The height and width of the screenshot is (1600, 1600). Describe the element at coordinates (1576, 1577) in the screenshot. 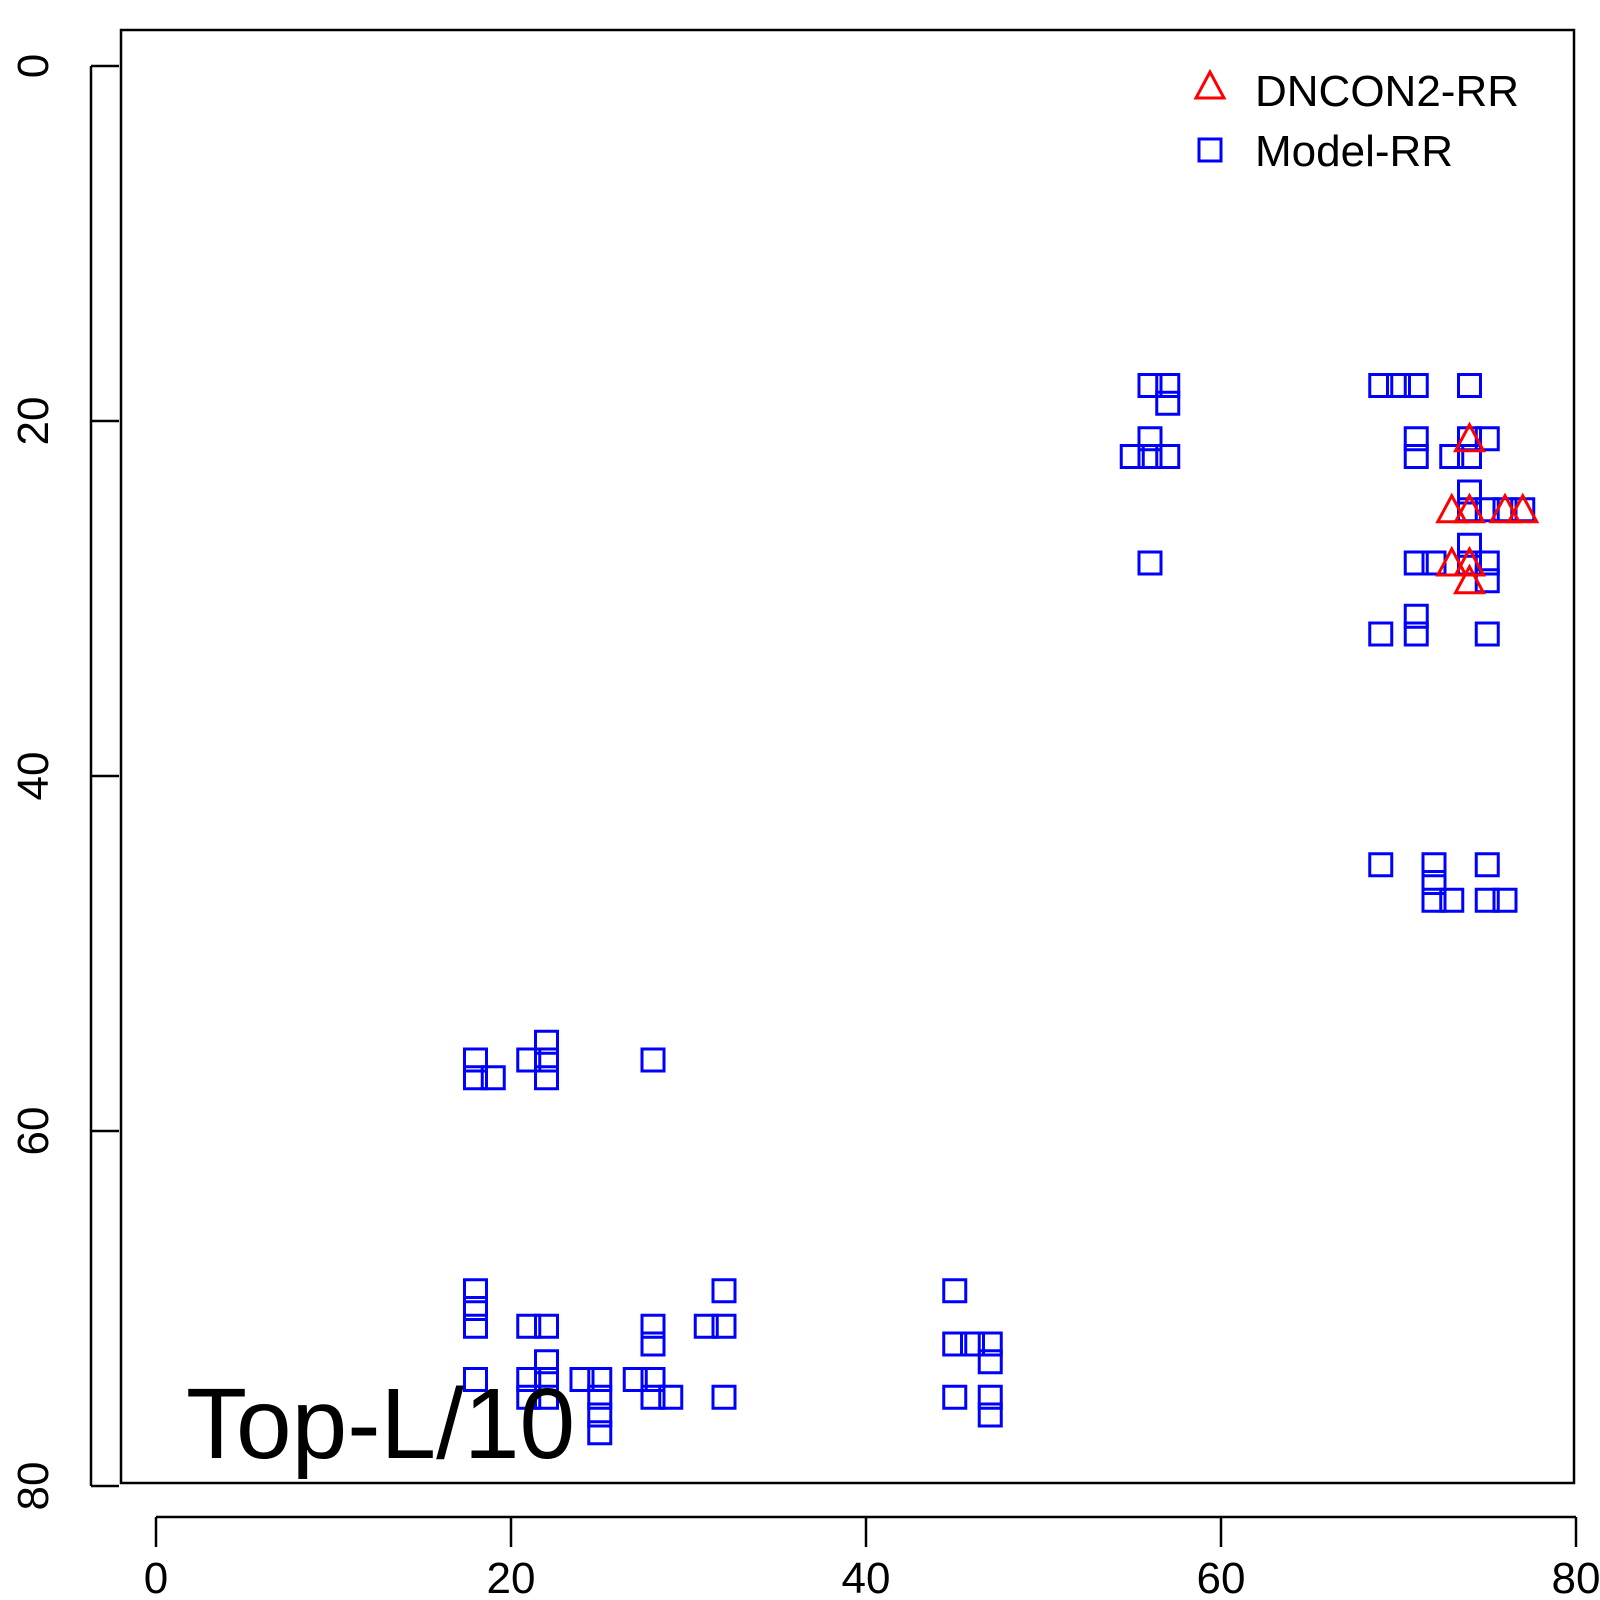

I see `x-tick-label: 80` at that location.